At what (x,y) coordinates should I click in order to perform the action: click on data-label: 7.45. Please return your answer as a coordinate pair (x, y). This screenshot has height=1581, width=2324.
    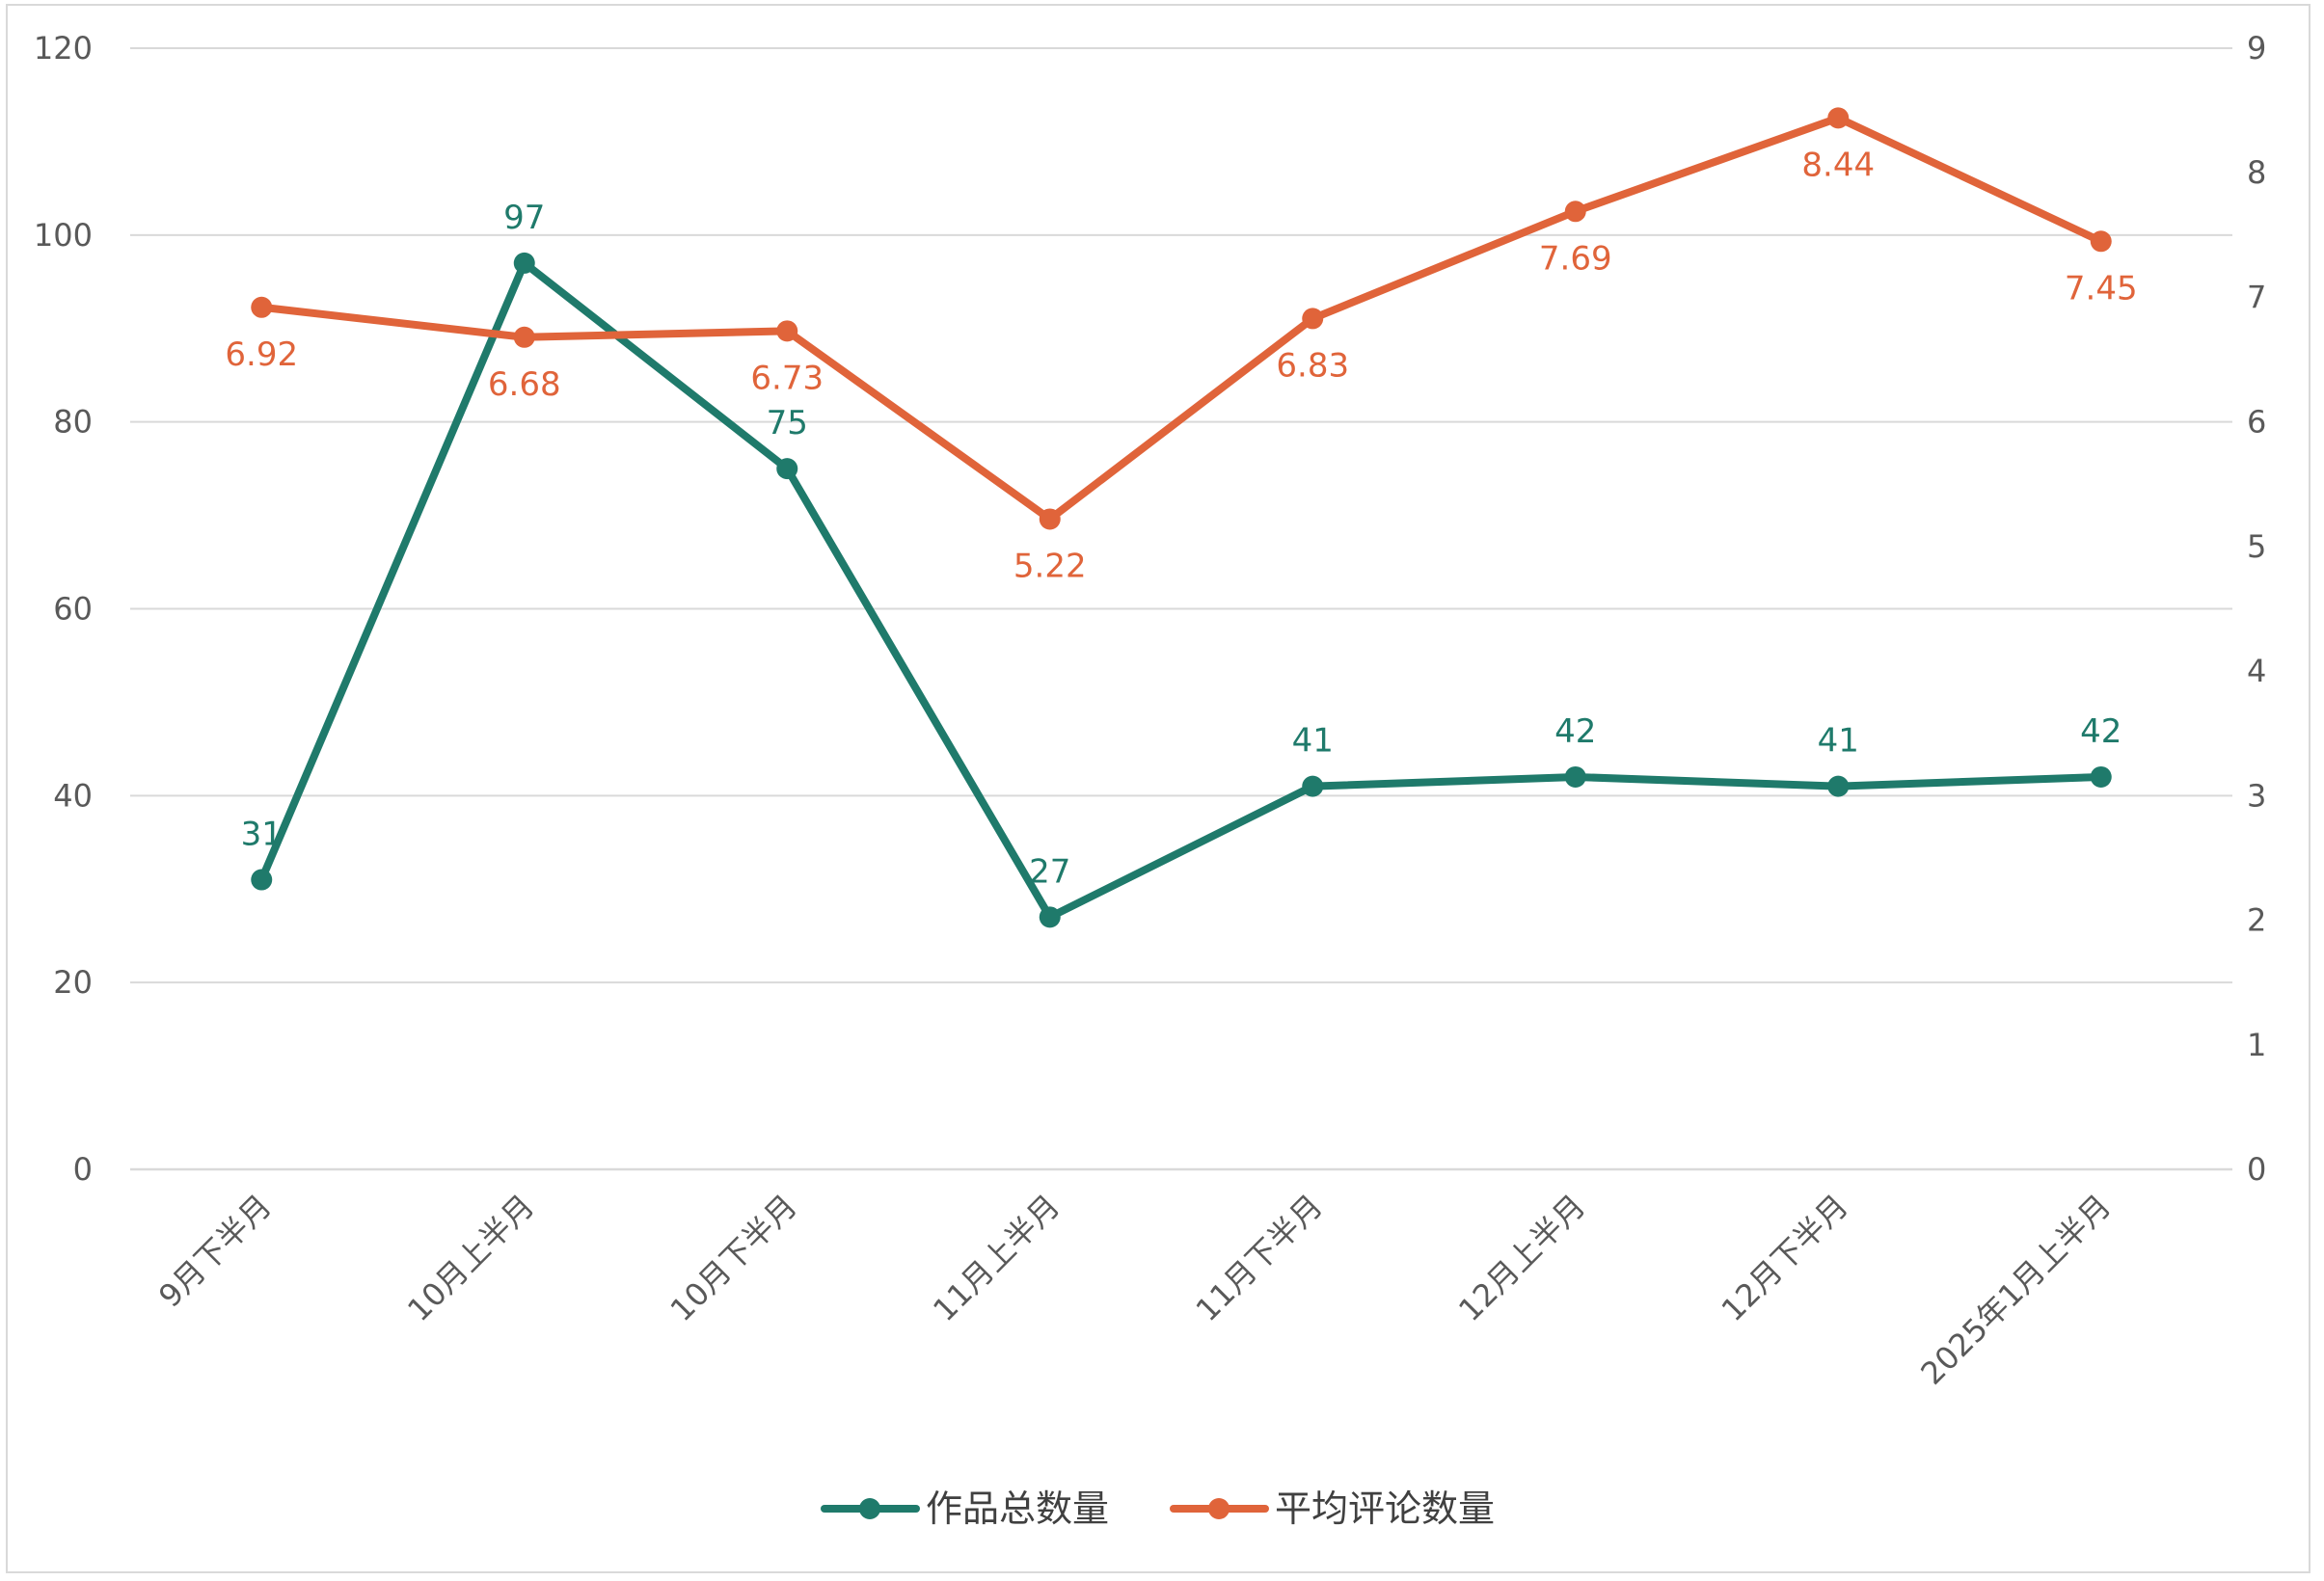
    Looking at the image, I should click on (2101, 288).